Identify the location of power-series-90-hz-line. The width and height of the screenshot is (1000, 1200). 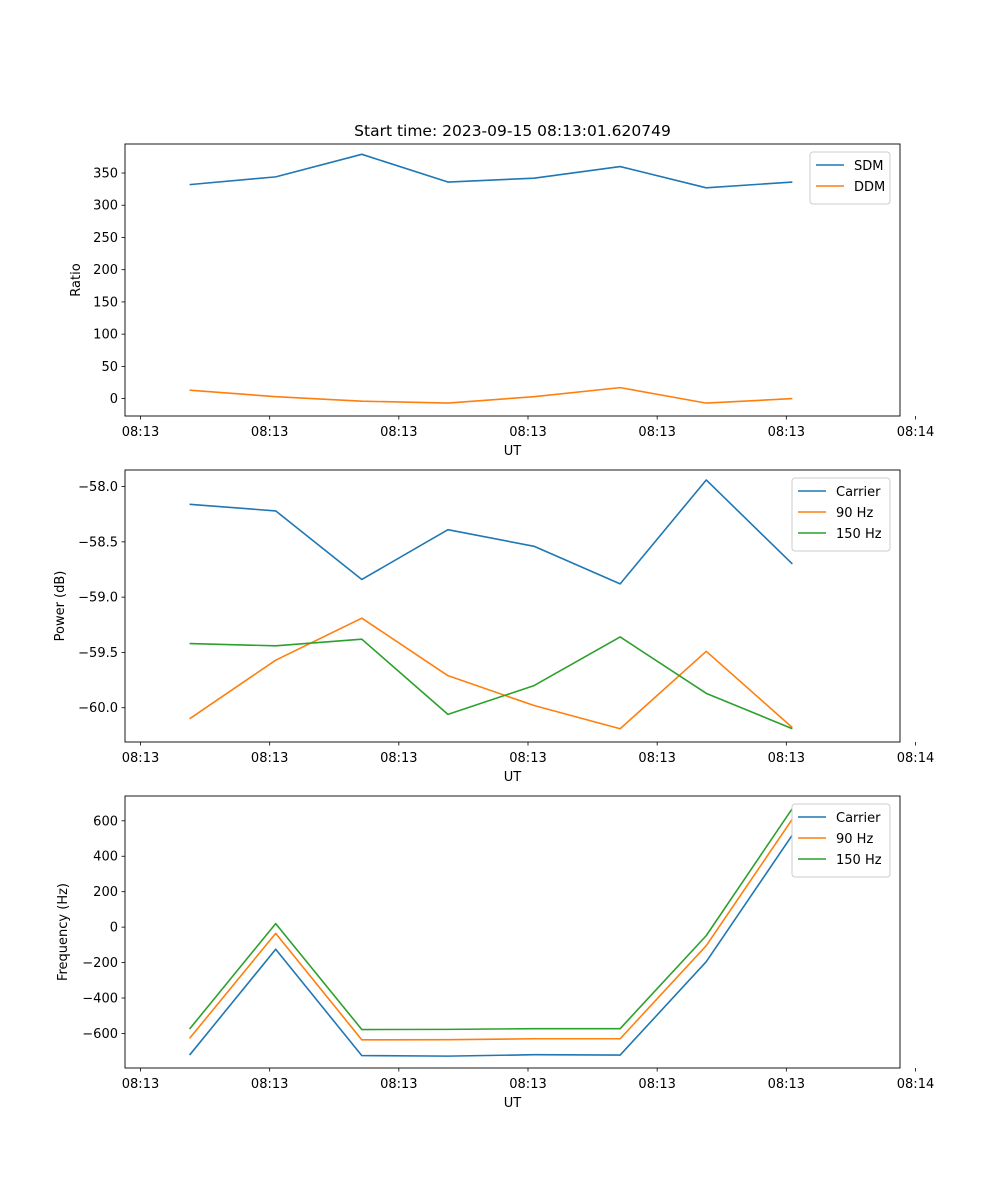
(491, 673).